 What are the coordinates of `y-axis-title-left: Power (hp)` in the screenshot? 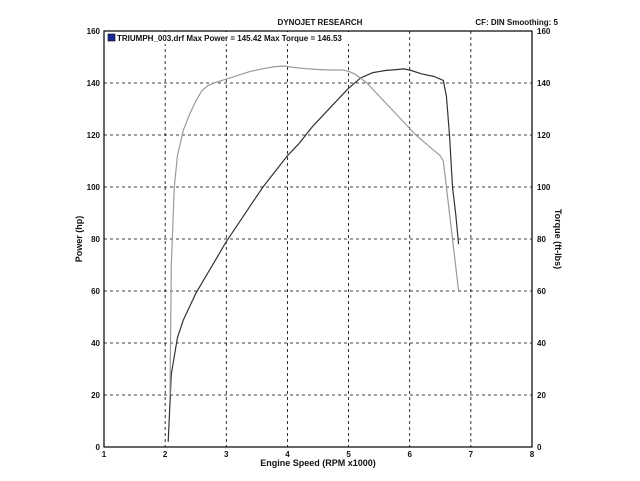 It's located at (79, 239).